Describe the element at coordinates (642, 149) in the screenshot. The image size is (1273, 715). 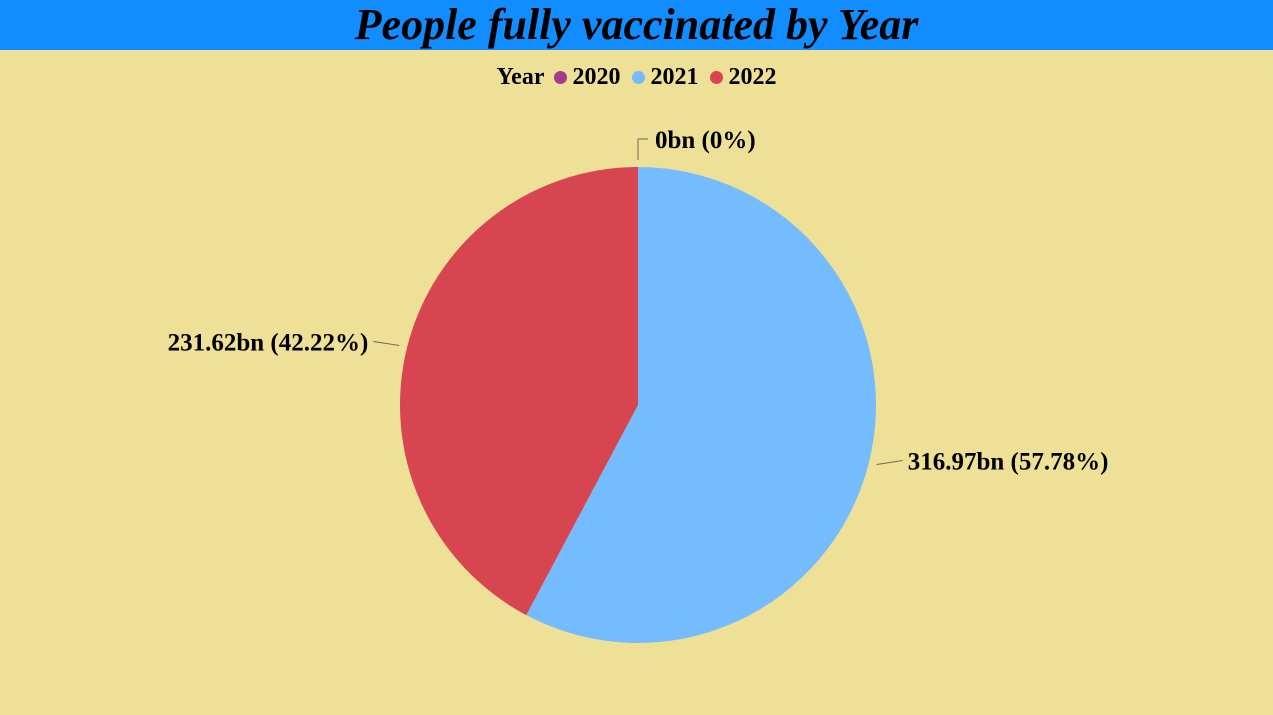
I see `leader-line-2020` at that location.